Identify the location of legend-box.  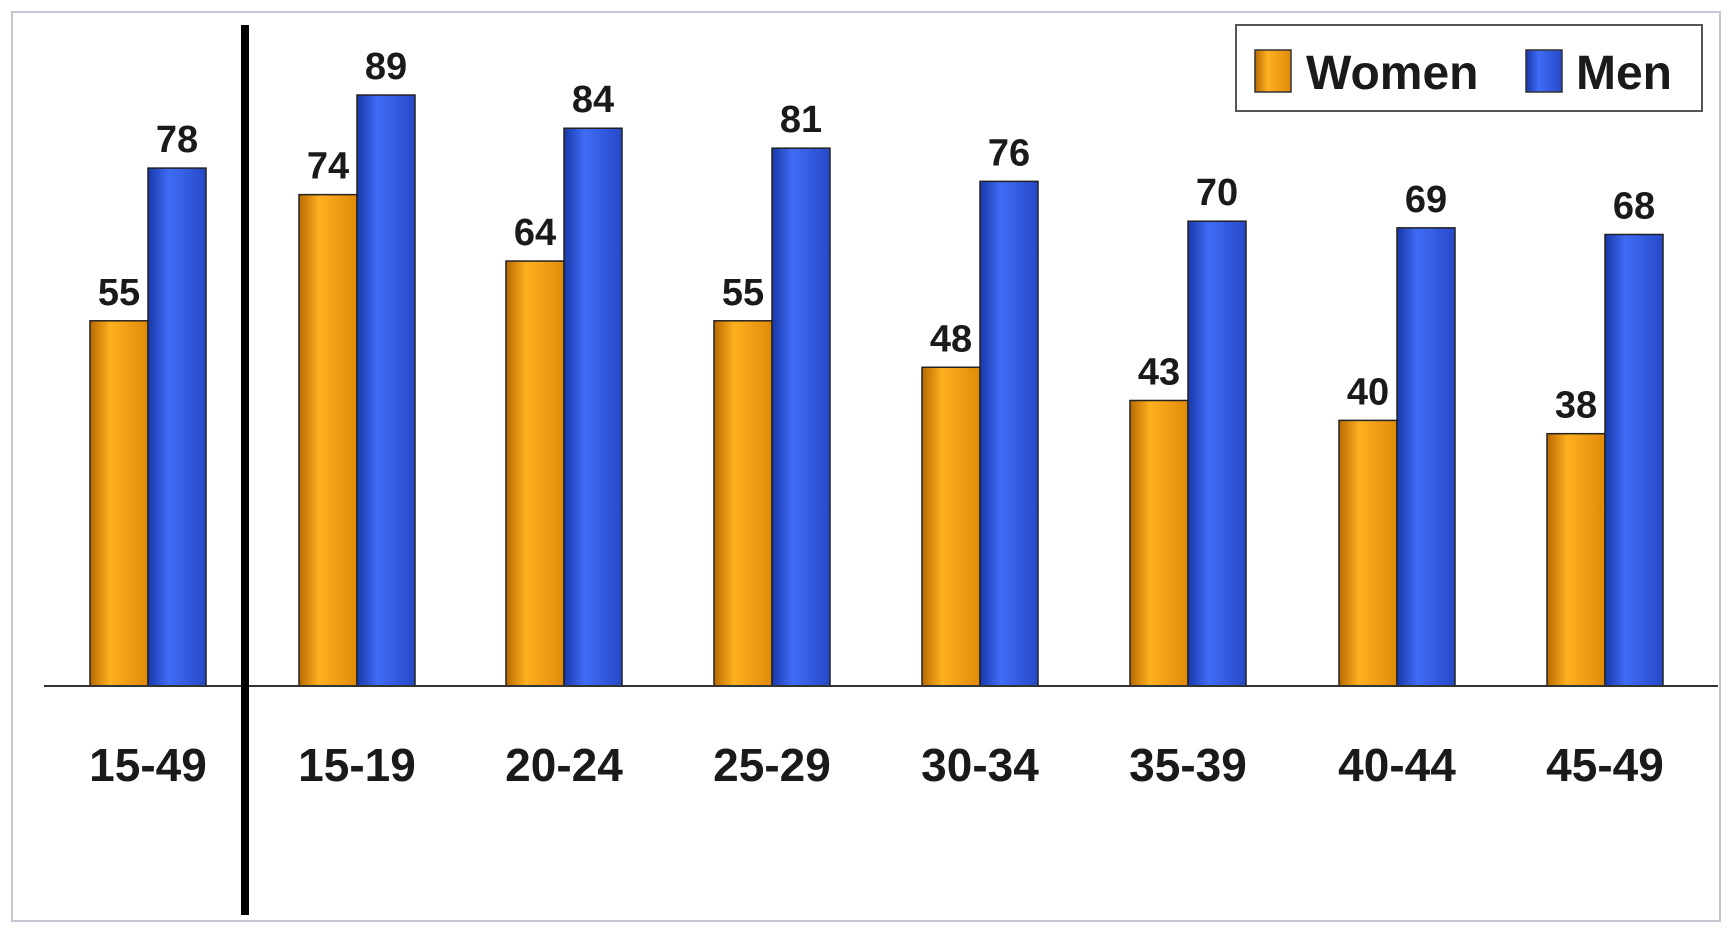
(1469, 68).